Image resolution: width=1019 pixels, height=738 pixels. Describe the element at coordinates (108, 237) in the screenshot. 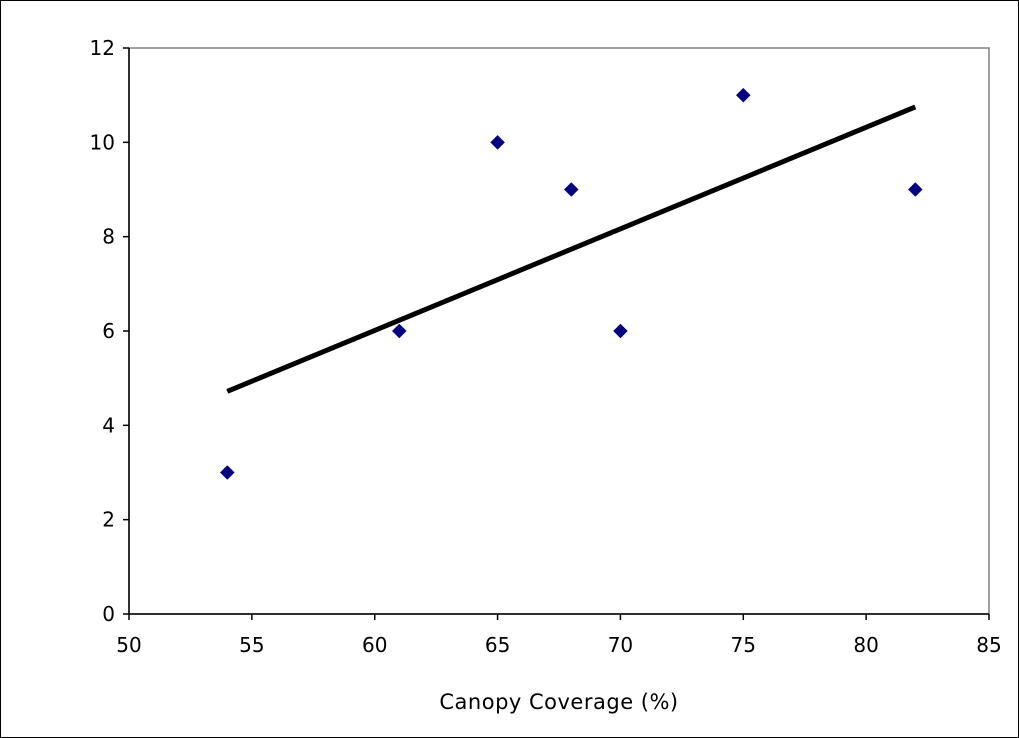

I see `y-tick-label: 8` at that location.